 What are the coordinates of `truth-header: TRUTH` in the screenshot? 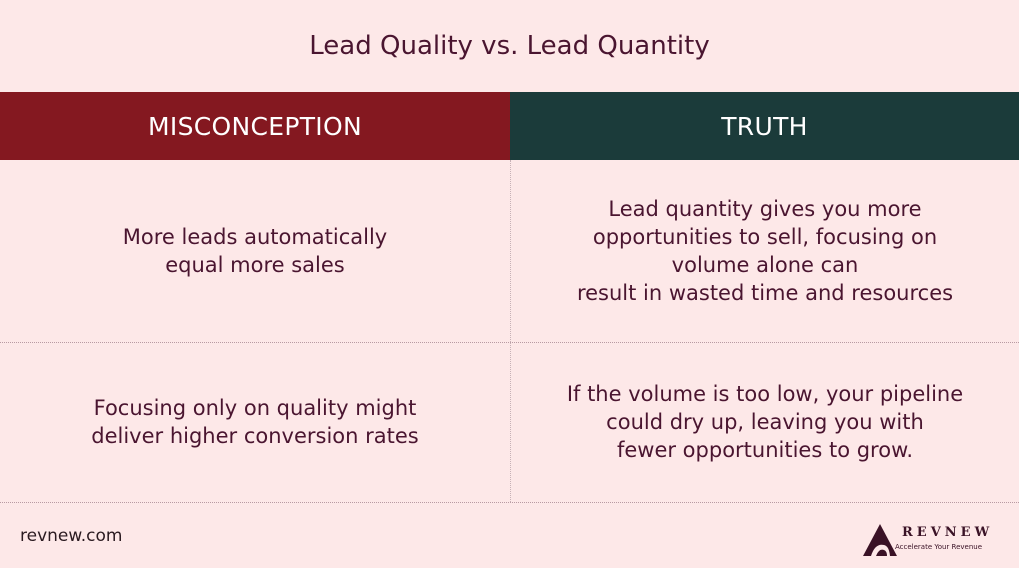 It's located at (764, 126).